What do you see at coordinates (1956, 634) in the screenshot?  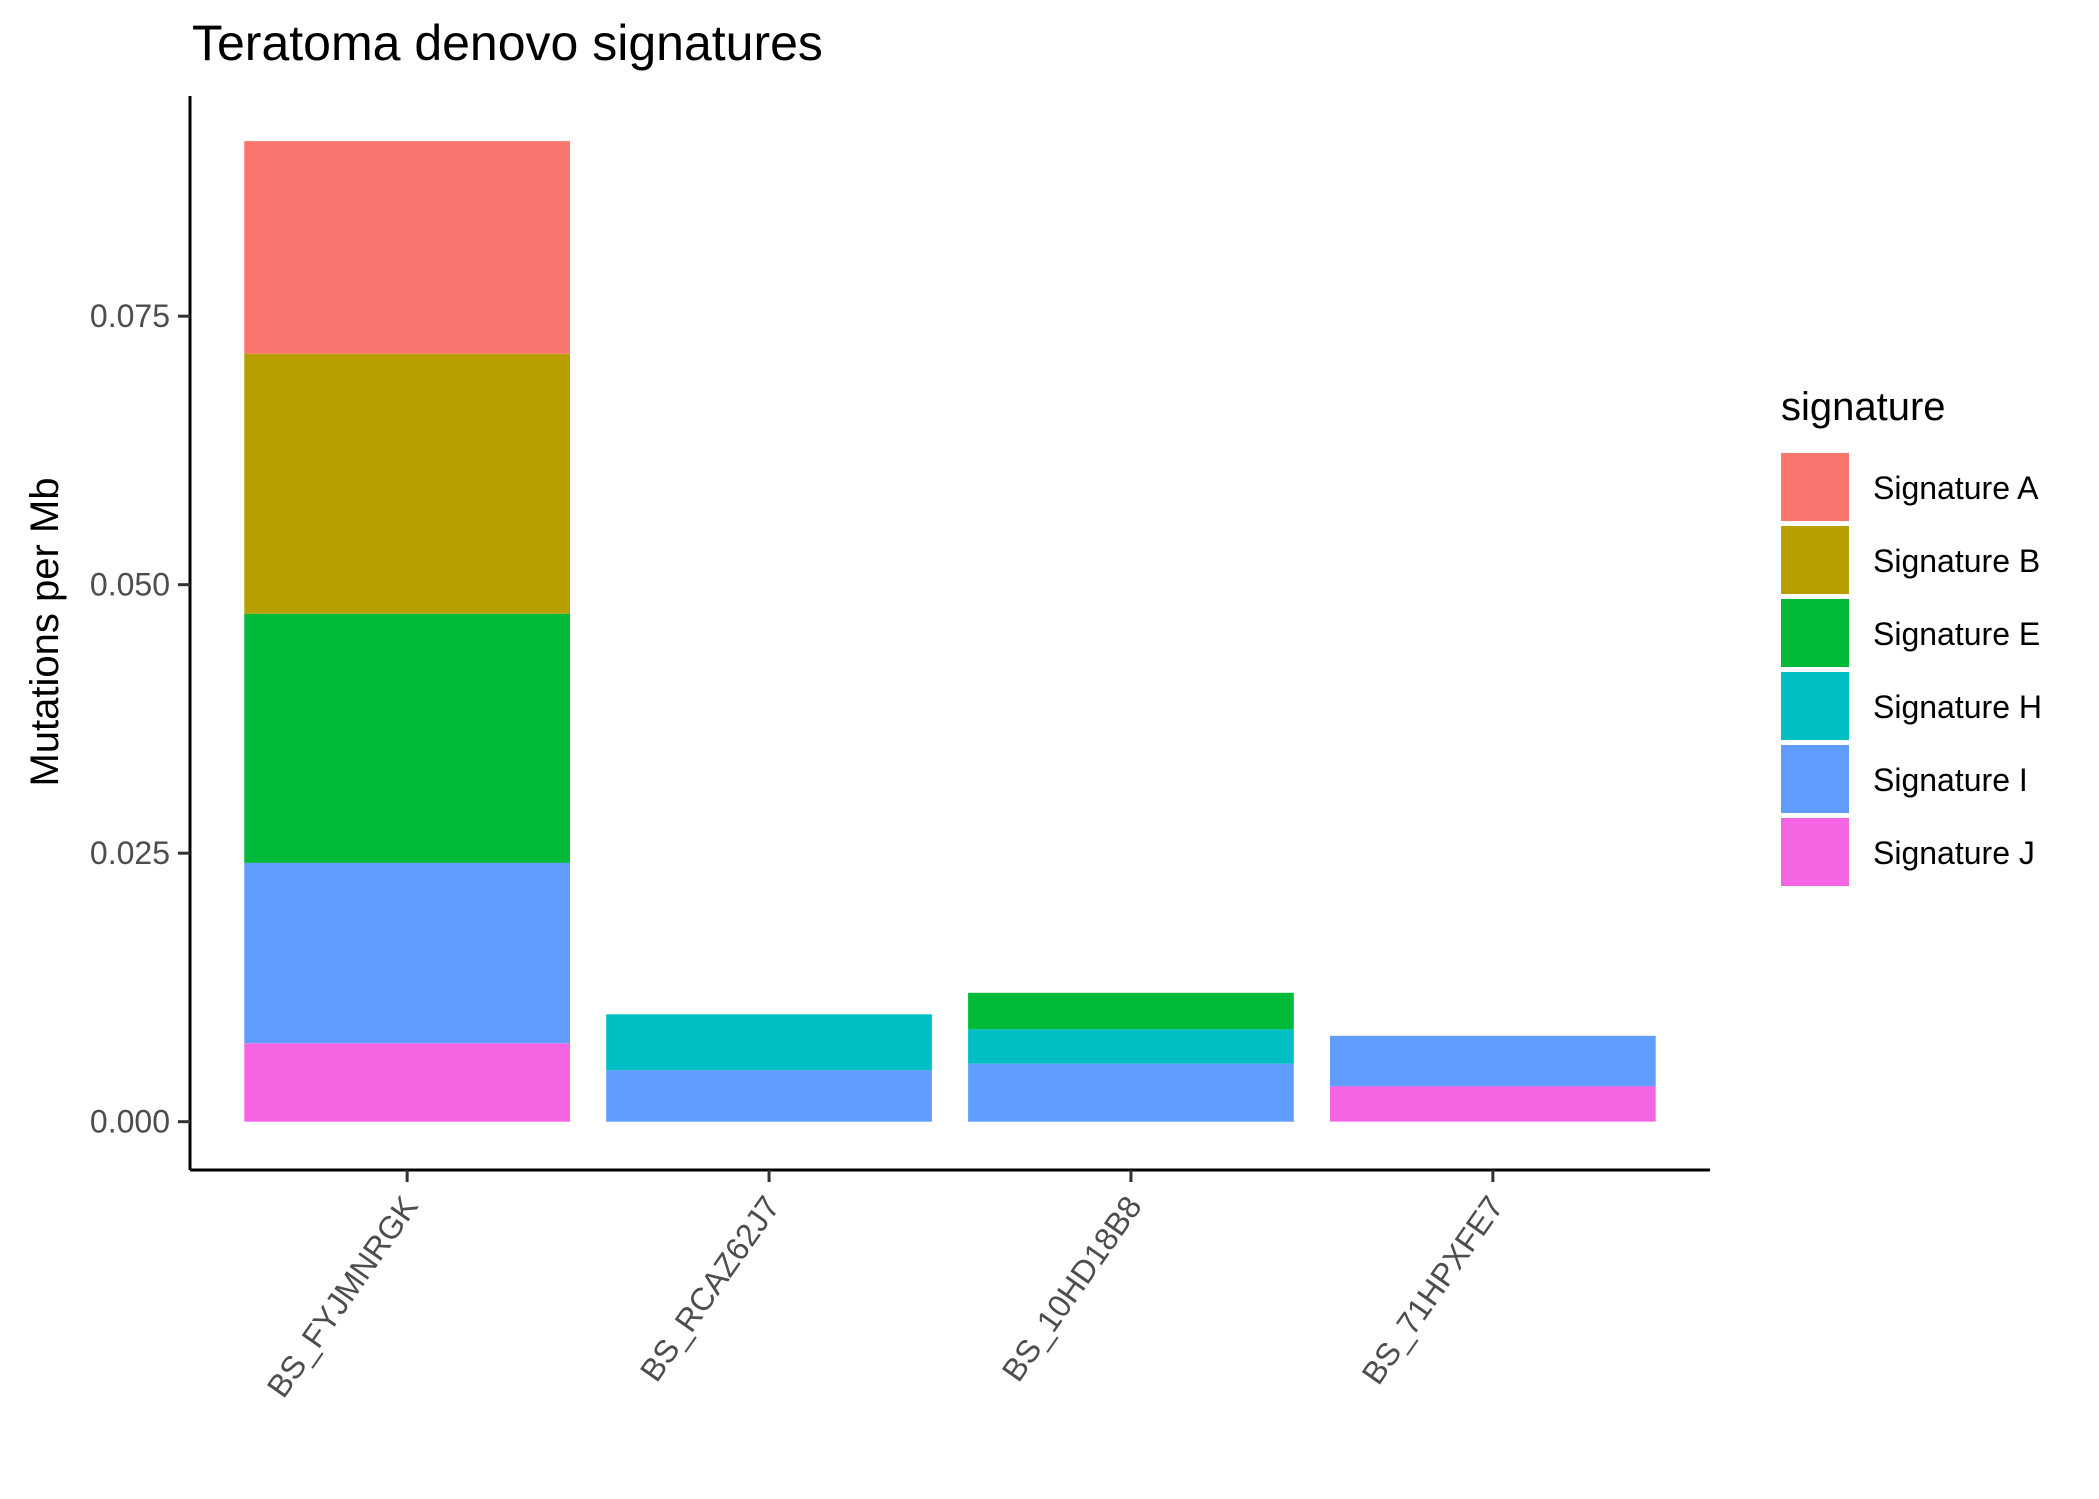 I see `legend-label: Signature E` at bounding box center [1956, 634].